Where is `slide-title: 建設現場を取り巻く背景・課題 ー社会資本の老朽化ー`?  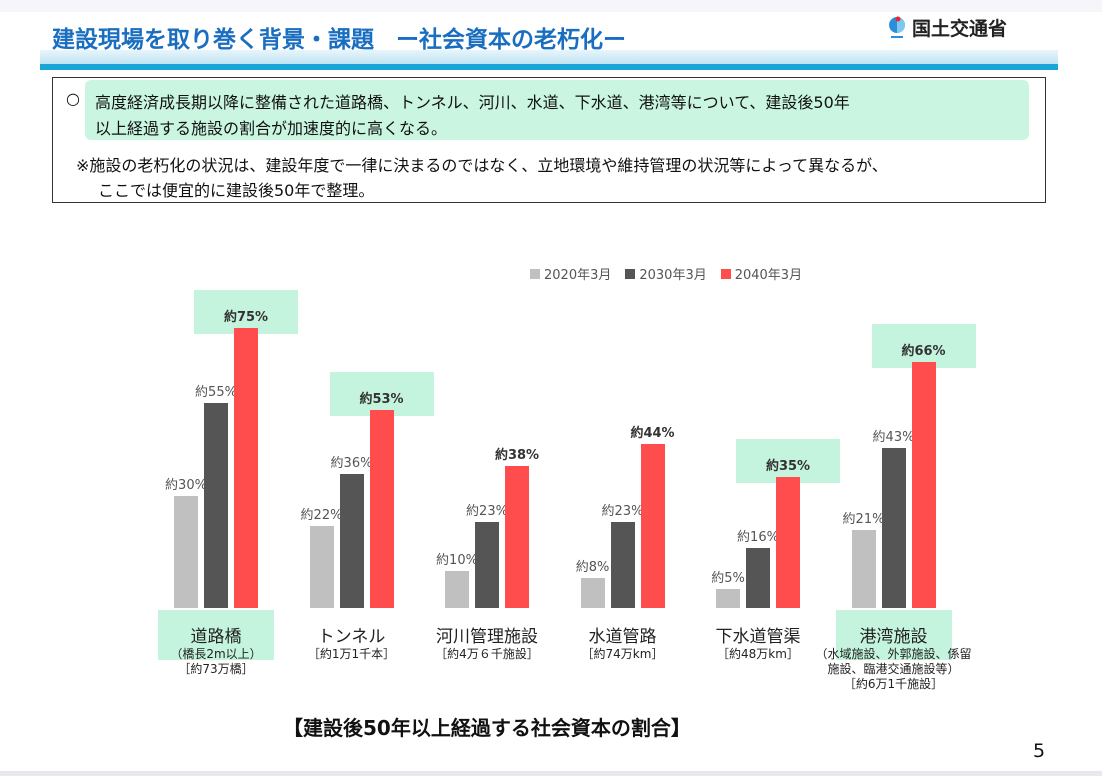
slide-title: 建設現場を取り巻く背景・課題 ー社会資本の老朽化ー is located at coordinates (339, 37).